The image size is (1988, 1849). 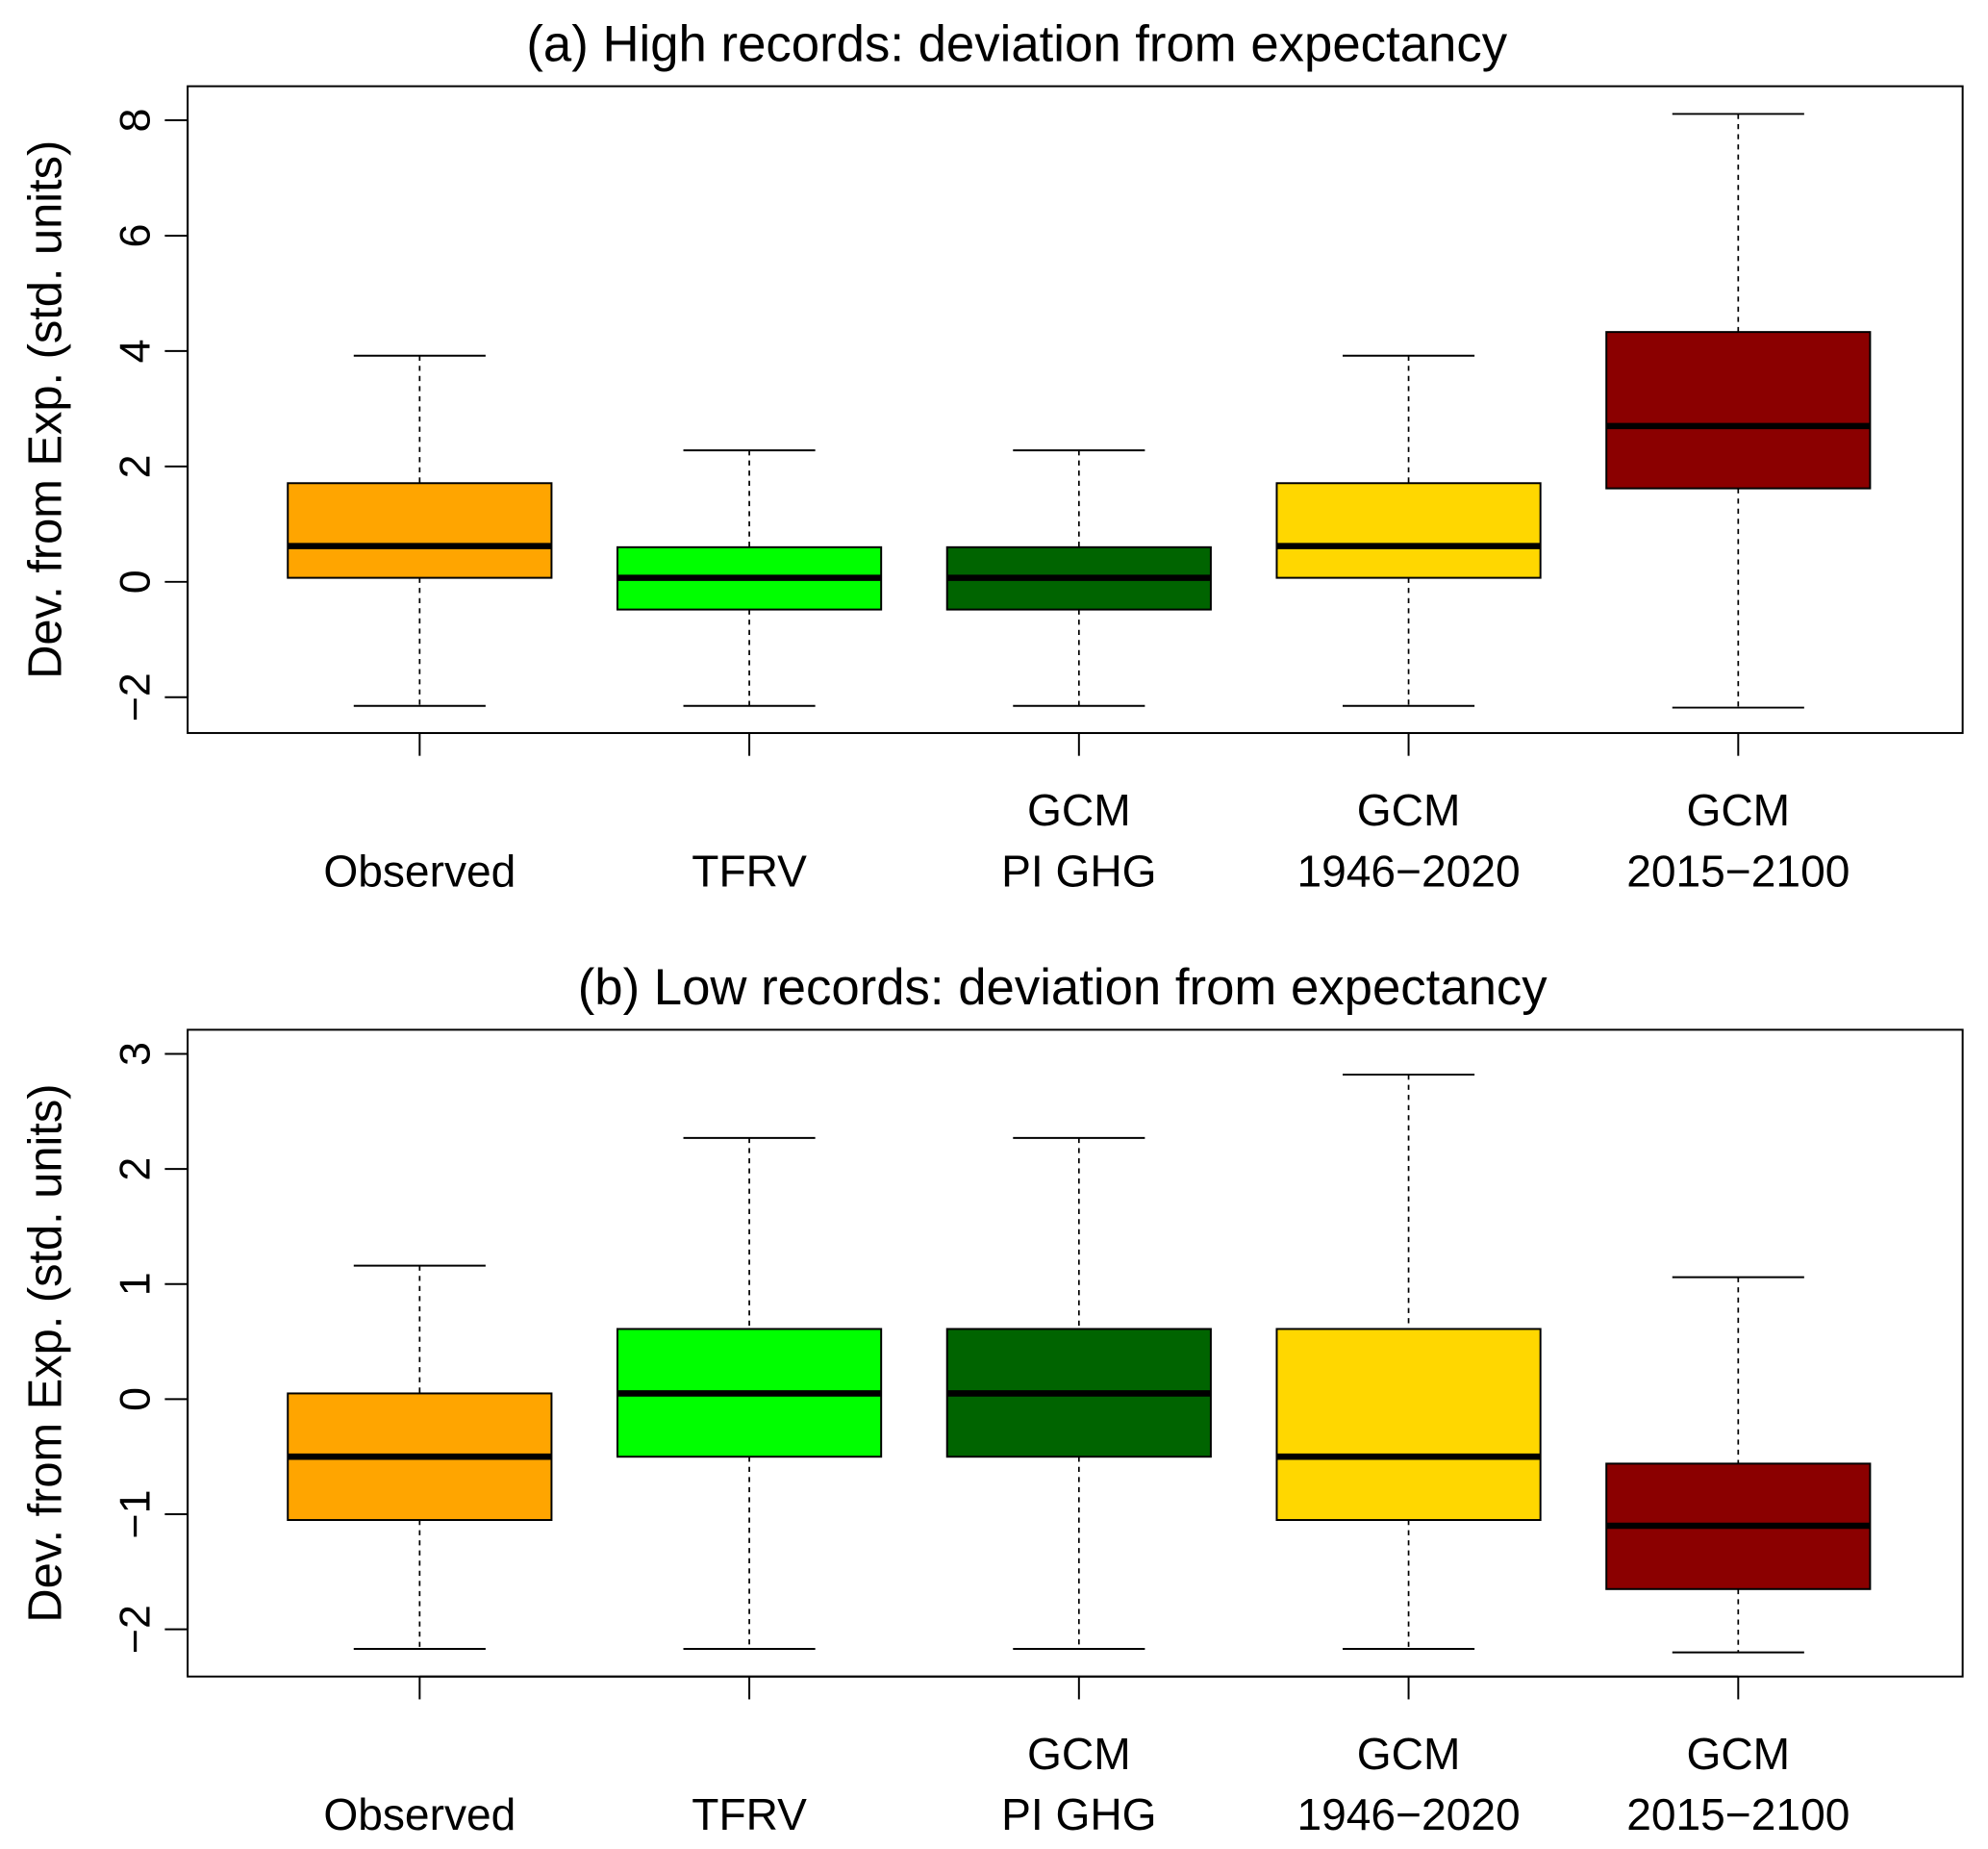 What do you see at coordinates (136, 351) in the screenshot?
I see `y-tick-label: 4` at bounding box center [136, 351].